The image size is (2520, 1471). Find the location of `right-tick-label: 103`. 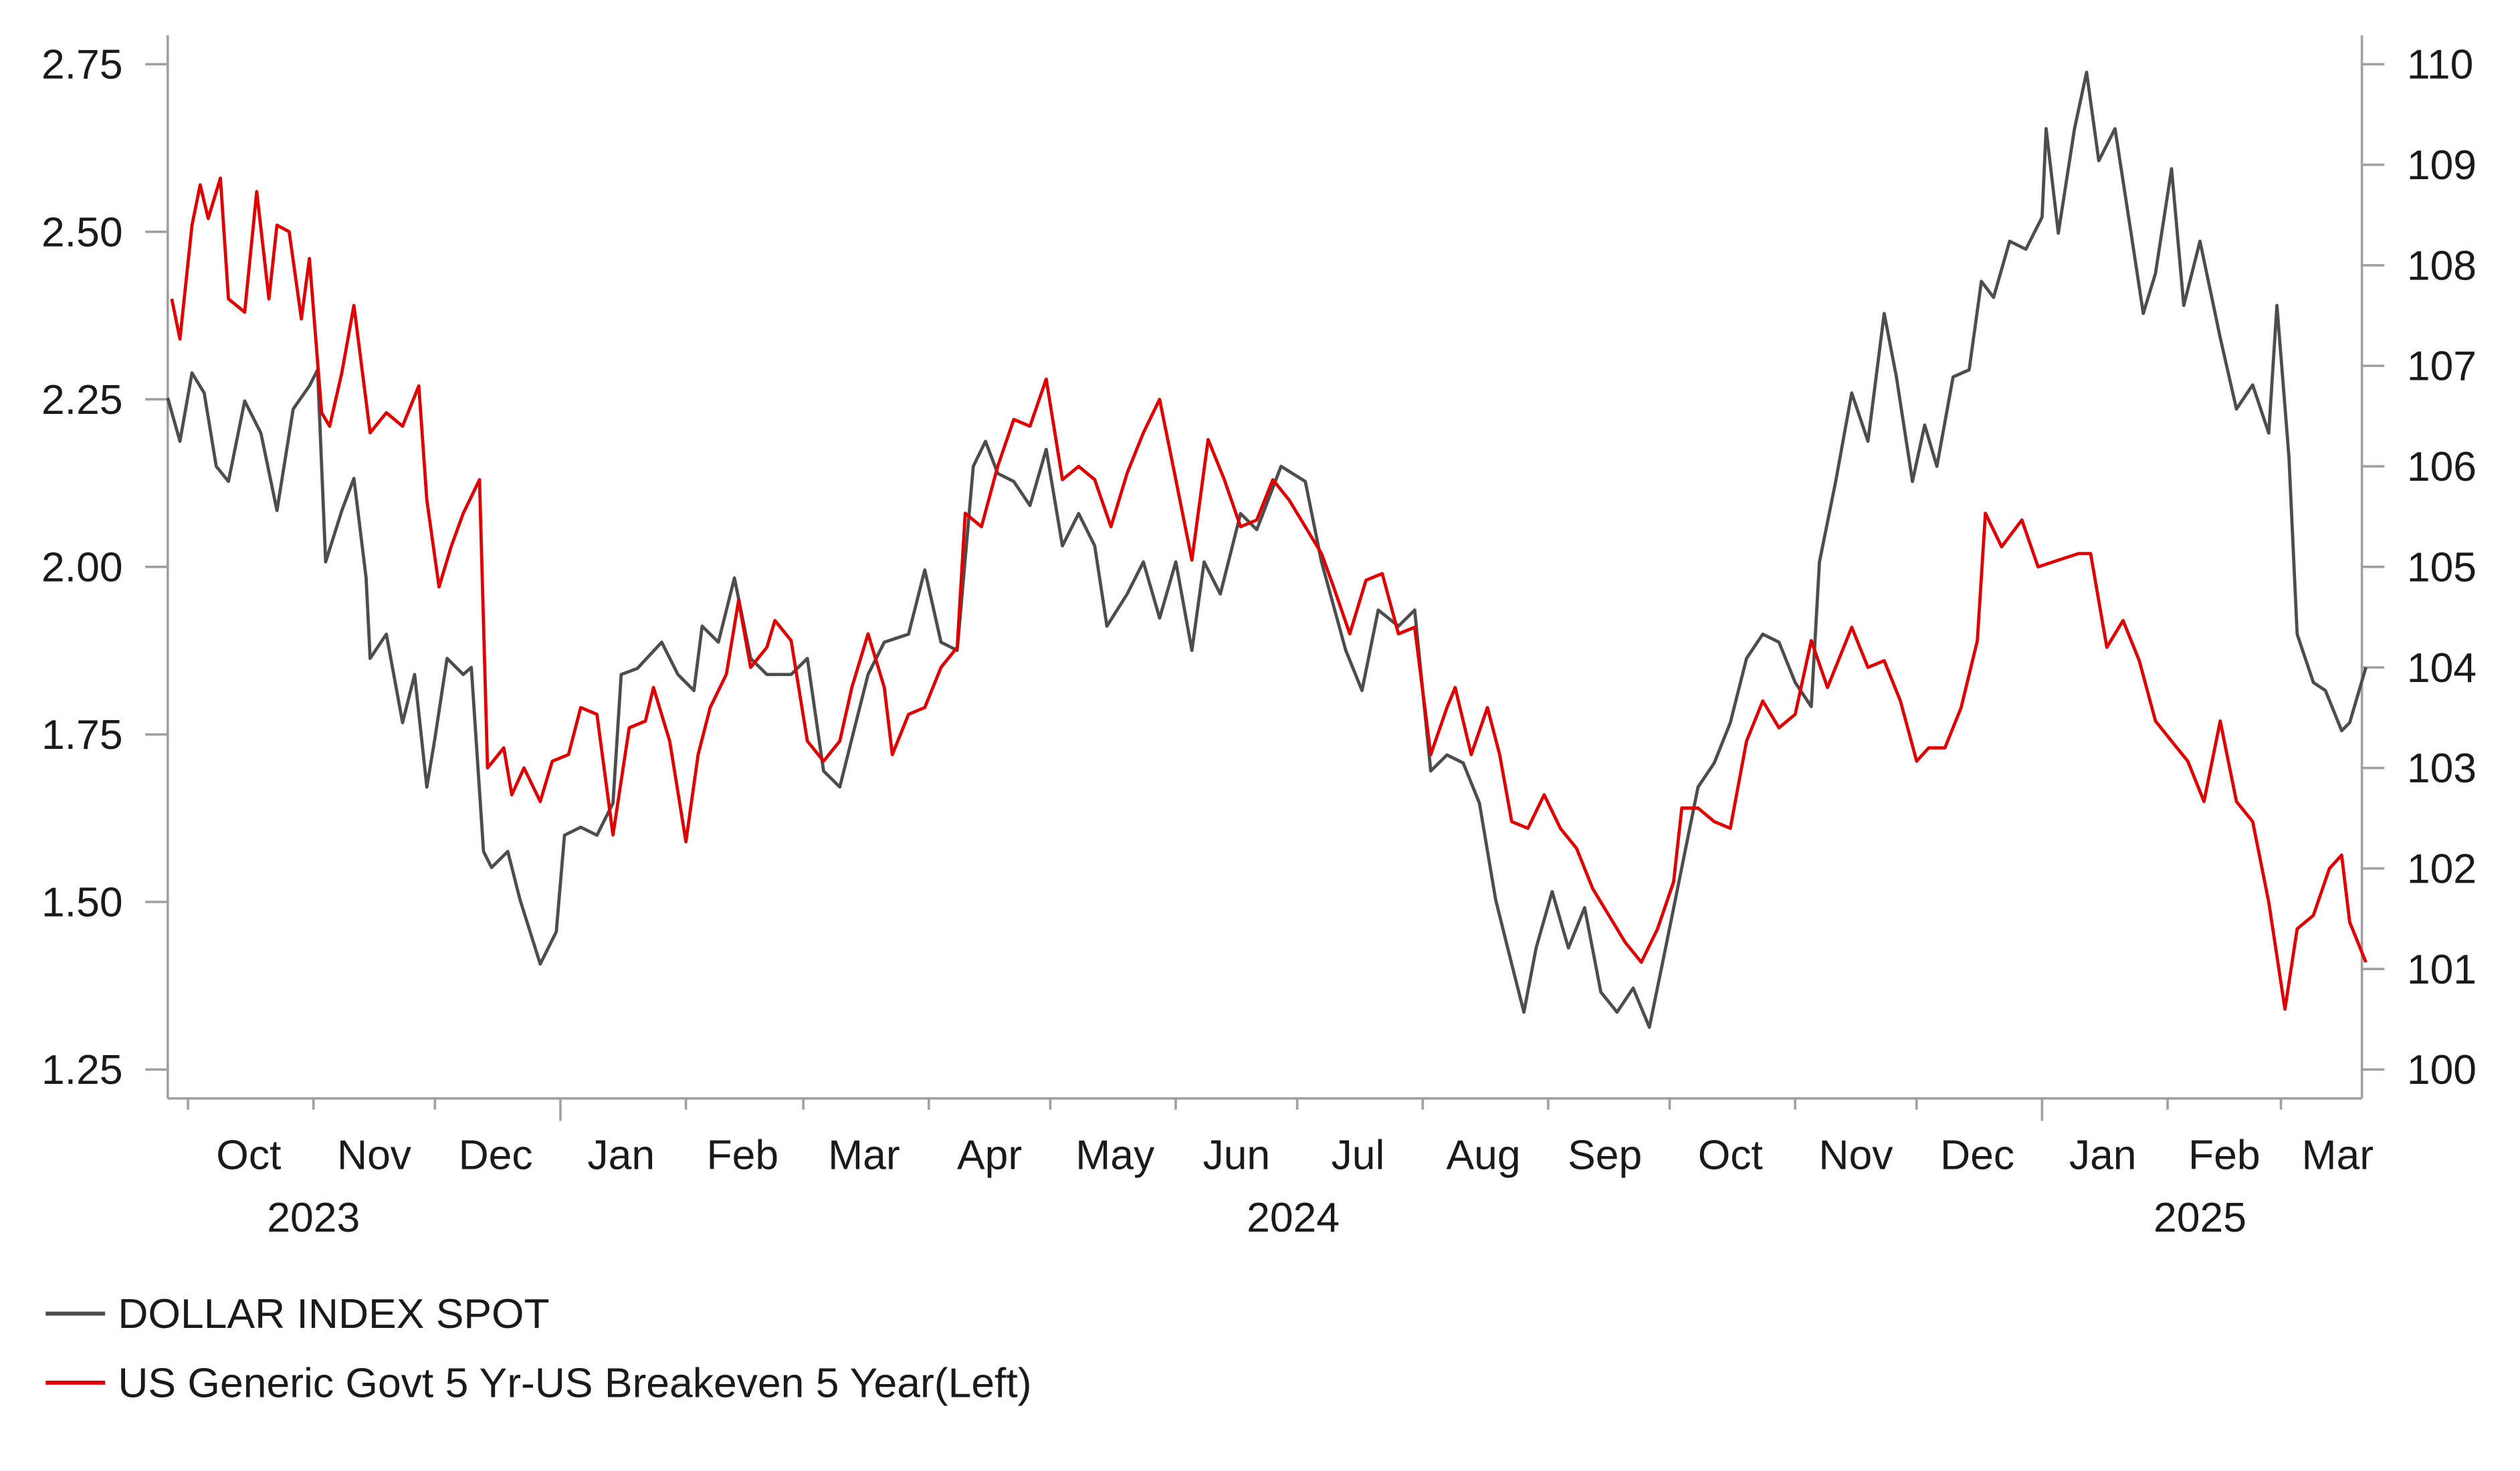

right-tick-label: 103 is located at coordinates (2442, 768).